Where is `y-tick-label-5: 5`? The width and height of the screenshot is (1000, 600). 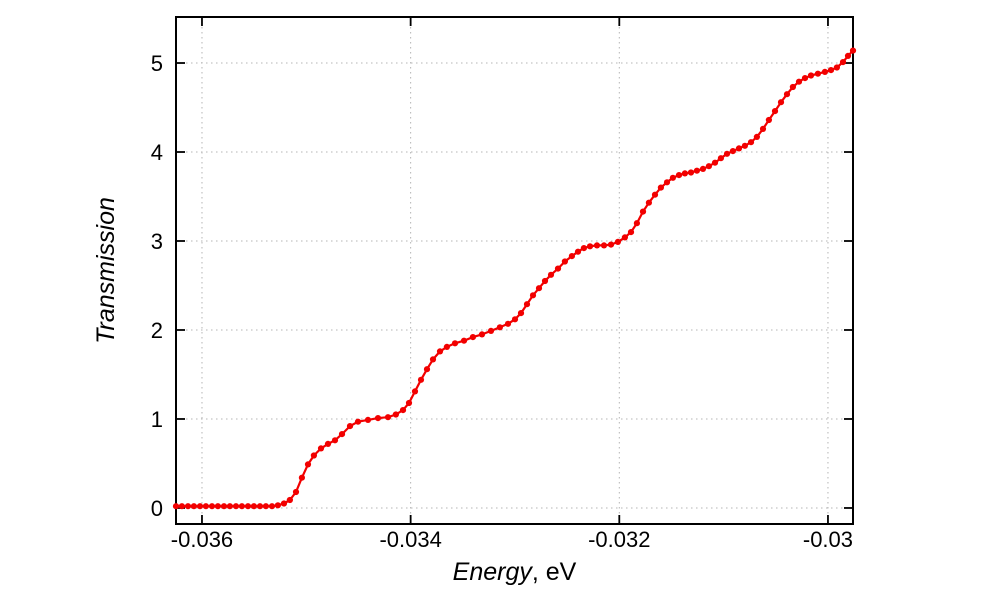
y-tick-label-5: 5 is located at coordinates (157, 63).